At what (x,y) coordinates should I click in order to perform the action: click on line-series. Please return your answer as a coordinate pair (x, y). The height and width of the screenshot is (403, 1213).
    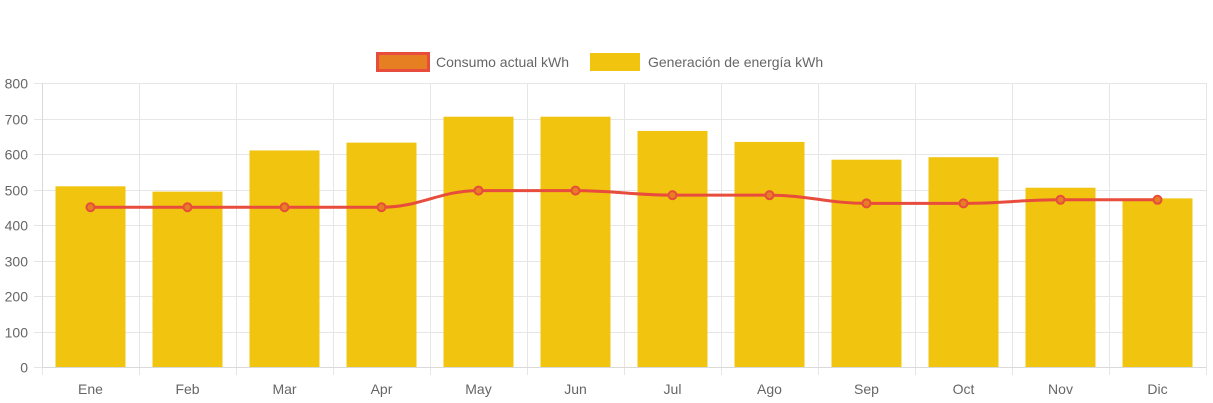
    Looking at the image, I should click on (624, 199).